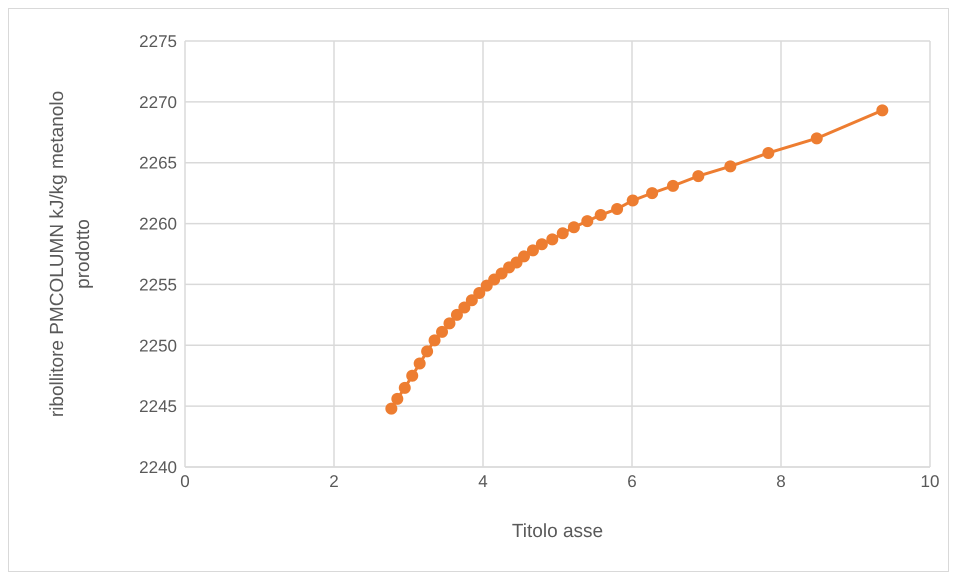 Image resolution: width=957 pixels, height=580 pixels. Describe the element at coordinates (483, 482) in the screenshot. I see `x-tick-label: 4` at that location.